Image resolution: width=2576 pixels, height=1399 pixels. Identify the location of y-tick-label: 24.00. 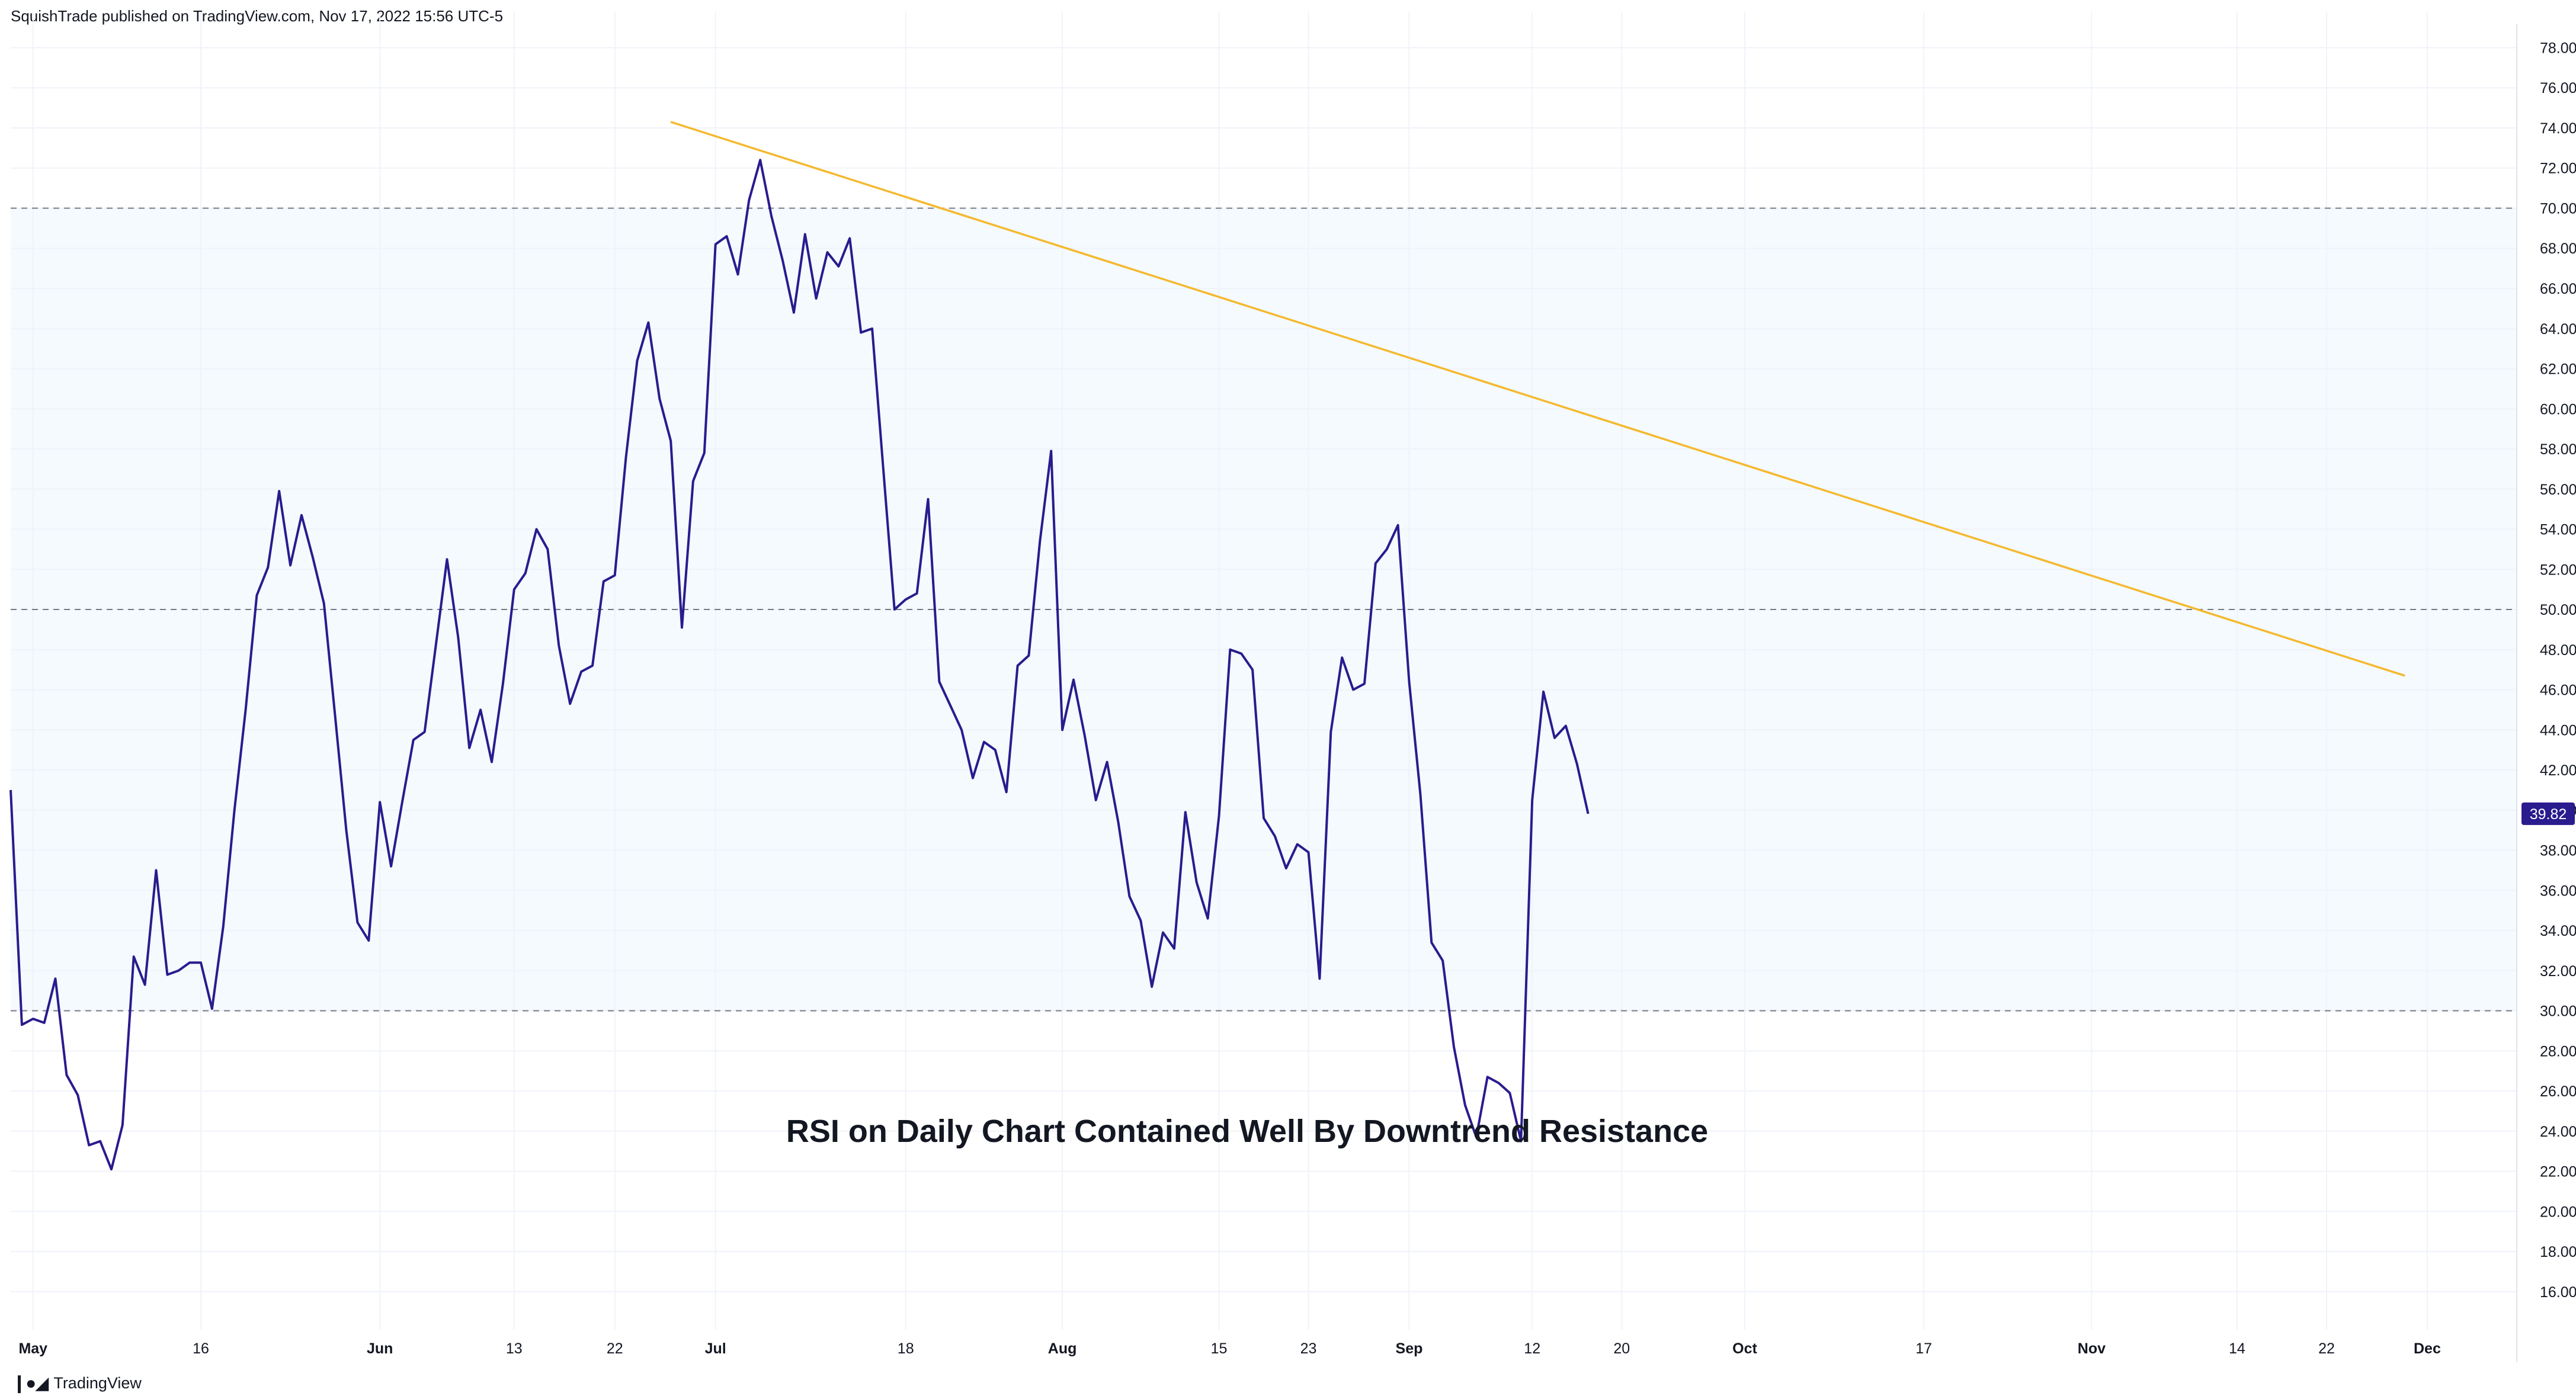
(2558, 1132).